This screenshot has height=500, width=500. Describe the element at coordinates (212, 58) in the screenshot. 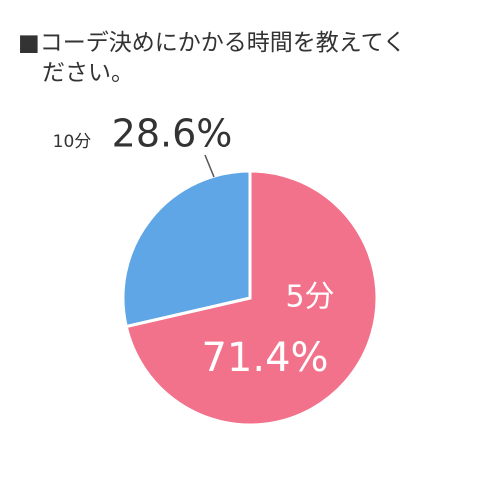

I see `chart-title: ■コーデ決めにかかる時間を教えてください。` at that location.